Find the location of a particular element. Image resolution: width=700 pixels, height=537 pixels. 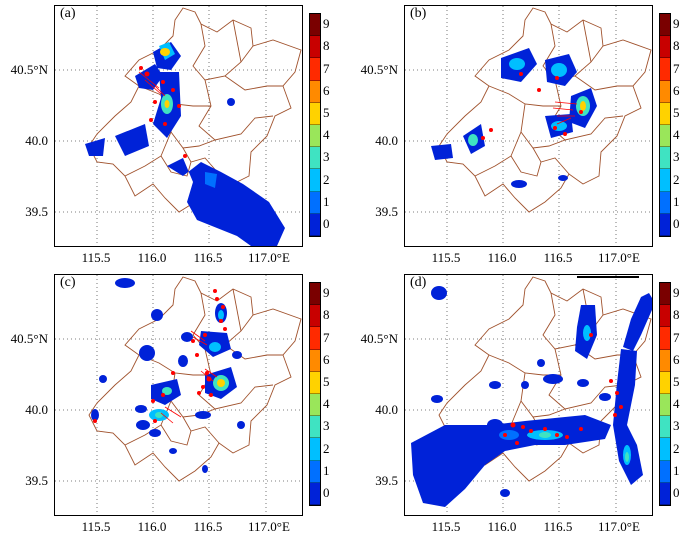

boundary-lines is located at coordinates (195, 379).